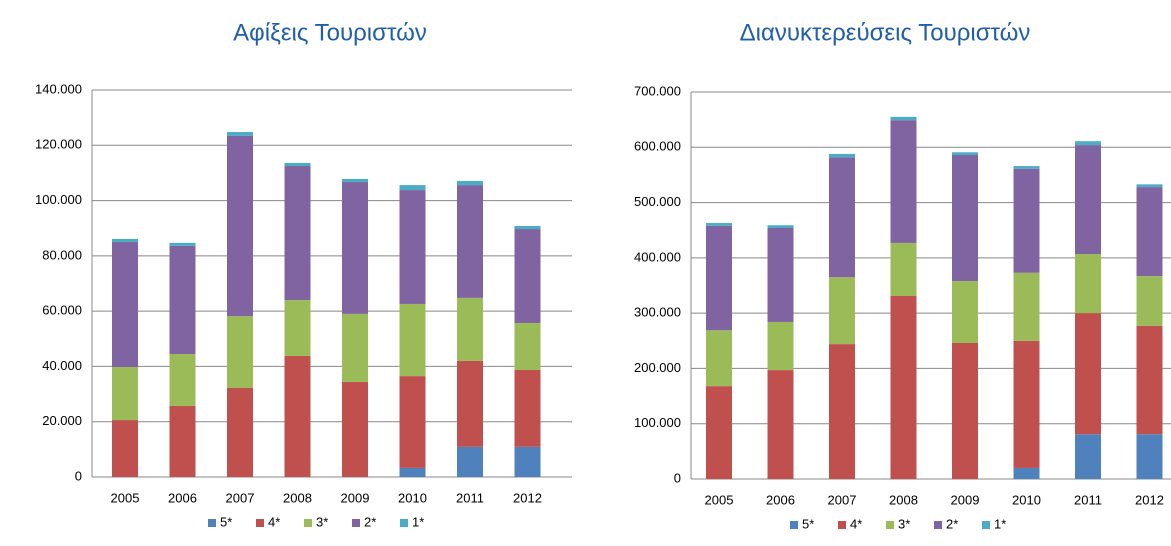 This screenshot has height=546, width=1171. What do you see at coordinates (657, 90) in the screenshot?
I see `y-tick-label: 700.000` at bounding box center [657, 90].